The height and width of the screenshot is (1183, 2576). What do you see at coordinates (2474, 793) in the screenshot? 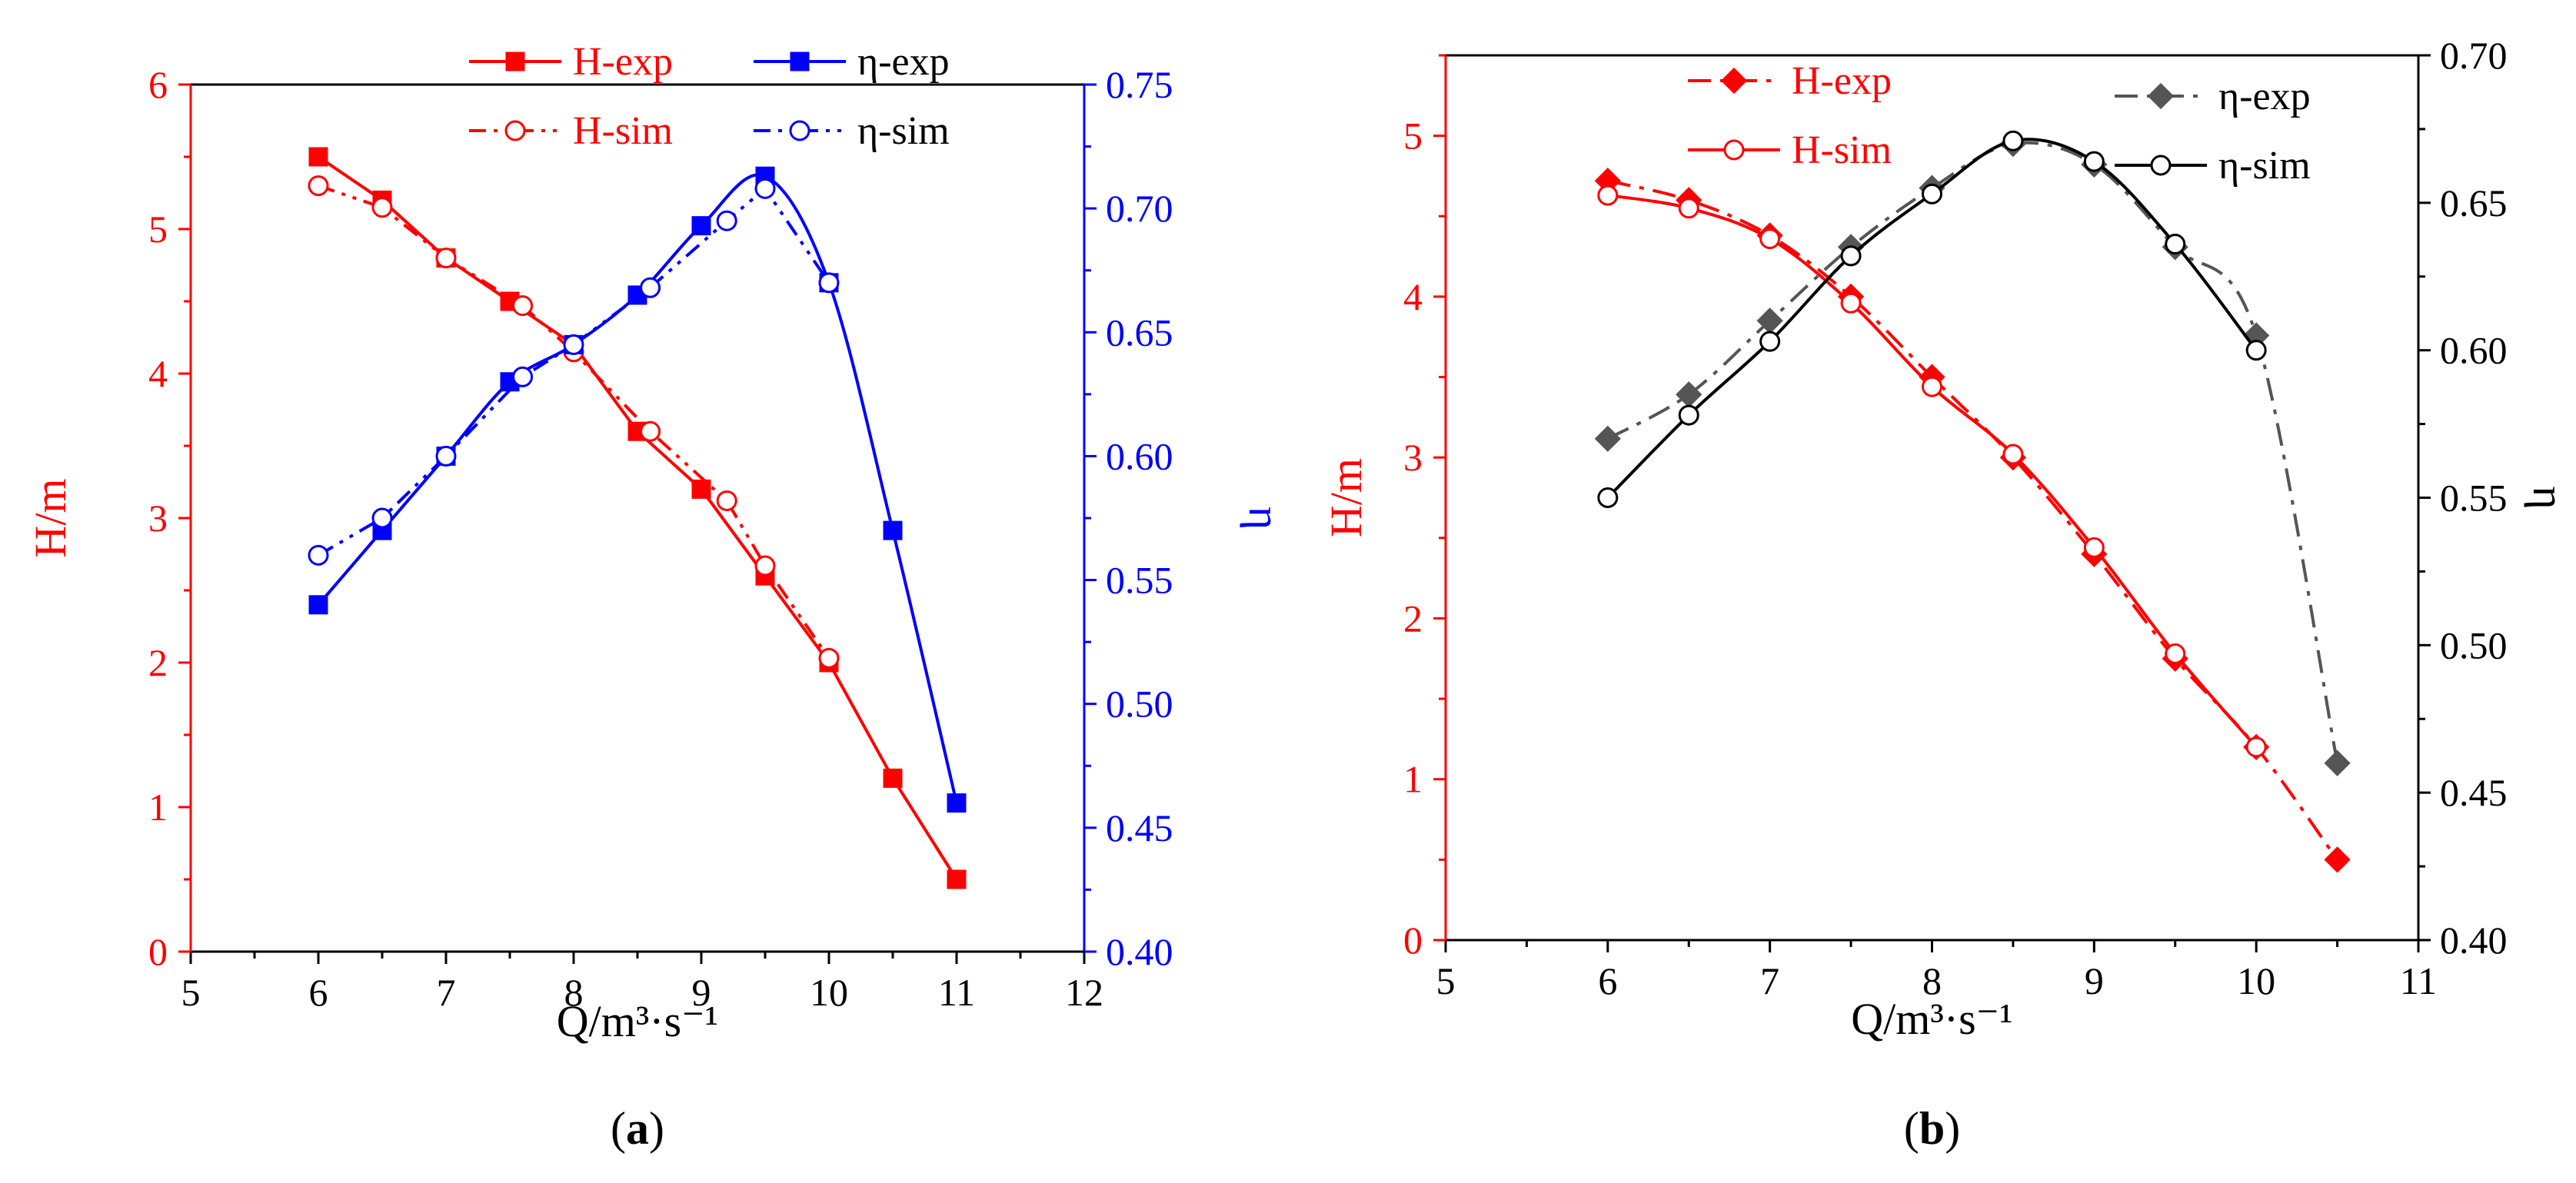
I see `y-right-tick-label: 0.45` at bounding box center [2474, 793].